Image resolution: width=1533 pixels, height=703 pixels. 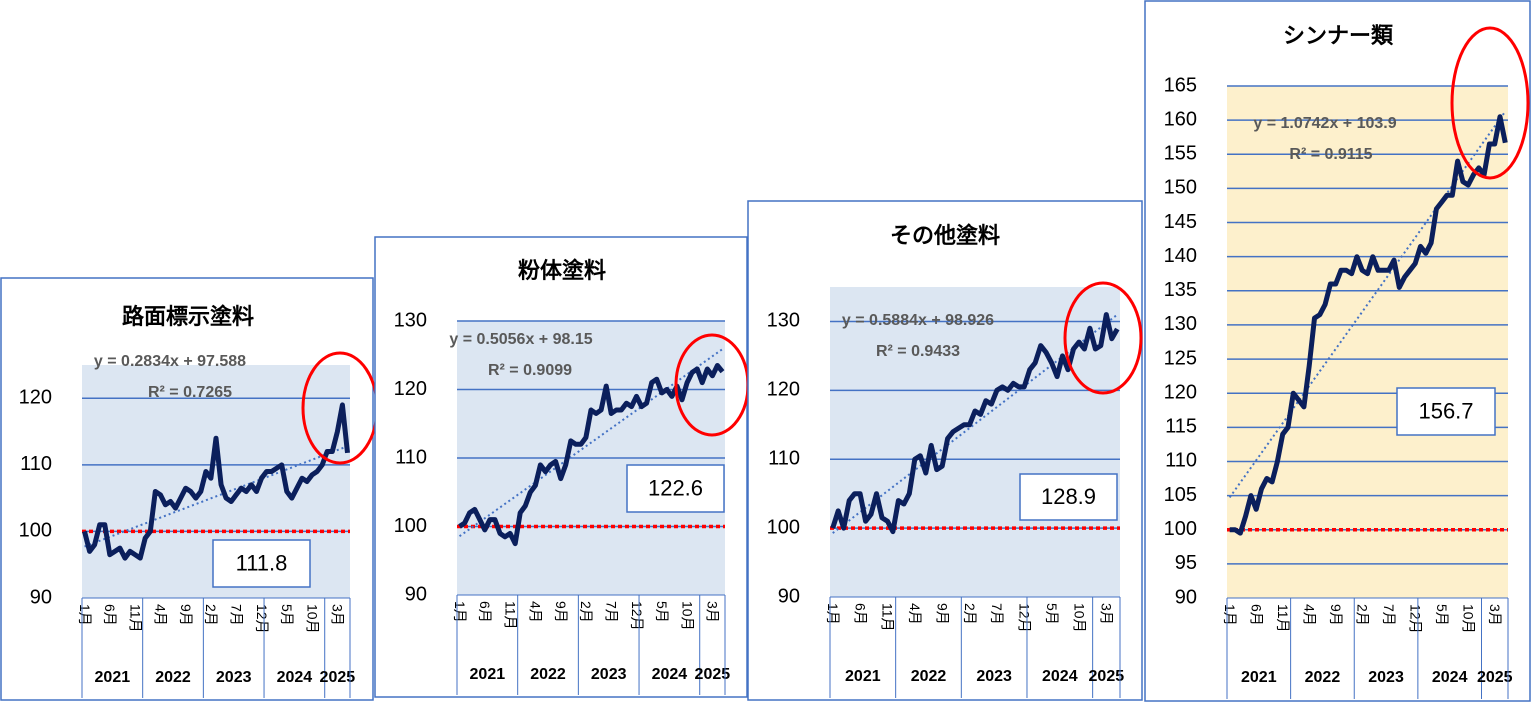 I want to click on trend-equation: y = 0.5056x + 98.15, so click(x=520, y=339).